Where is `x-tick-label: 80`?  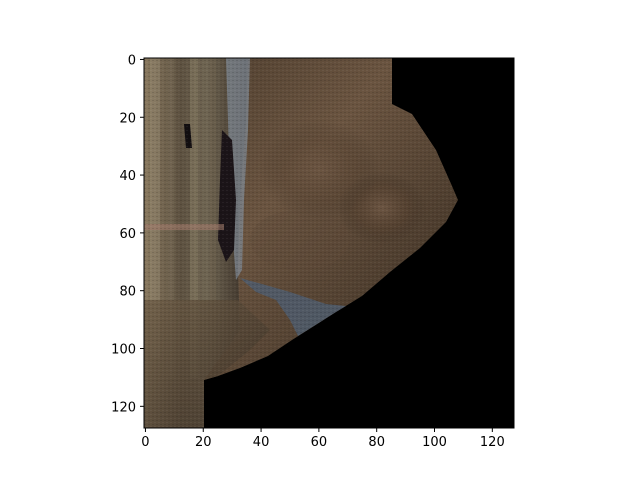 x-tick-label: 80 is located at coordinates (376, 442).